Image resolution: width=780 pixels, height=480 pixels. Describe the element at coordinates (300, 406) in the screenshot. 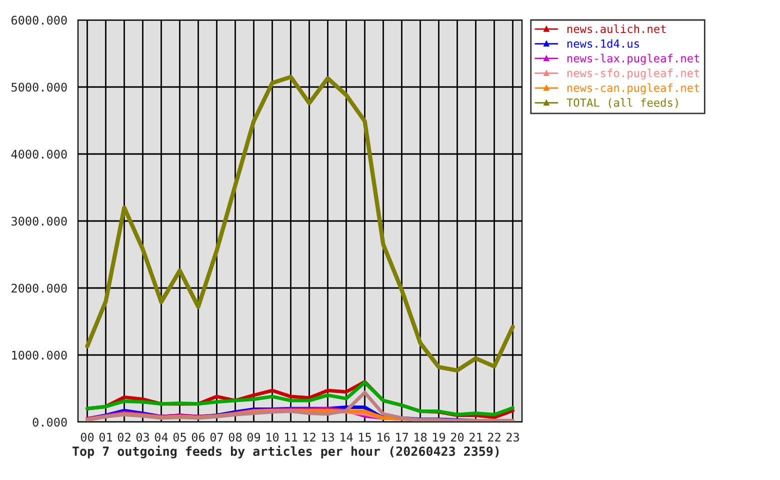

I see `line-series` at that location.